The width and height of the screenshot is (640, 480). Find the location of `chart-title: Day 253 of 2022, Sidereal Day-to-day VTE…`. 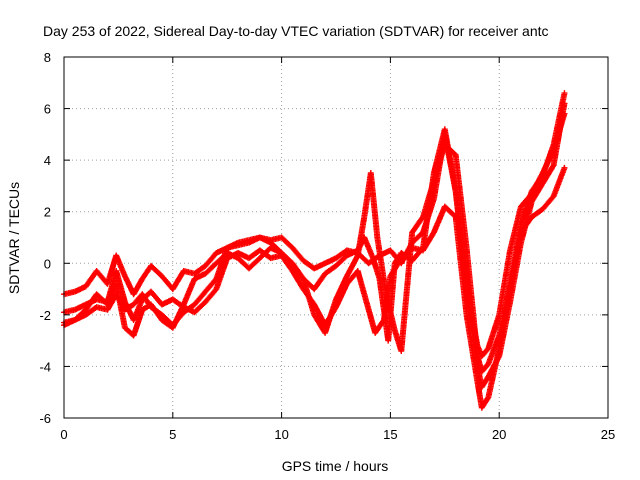

chart-title: Day 253 of 2022, Sidereal Day-to-day VTE… is located at coordinates (296, 31).